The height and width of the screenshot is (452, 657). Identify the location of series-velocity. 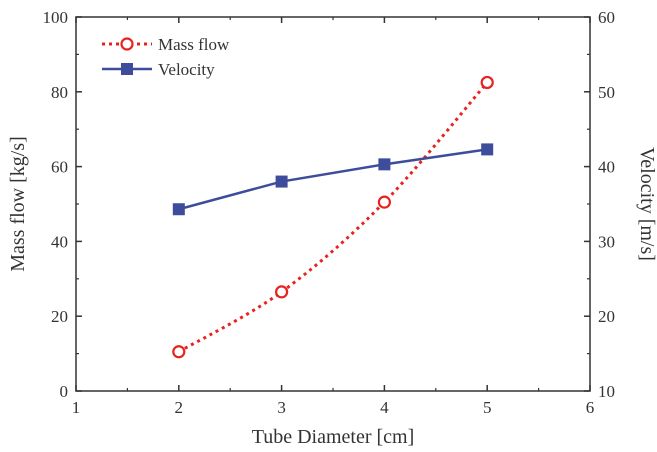
(333, 179).